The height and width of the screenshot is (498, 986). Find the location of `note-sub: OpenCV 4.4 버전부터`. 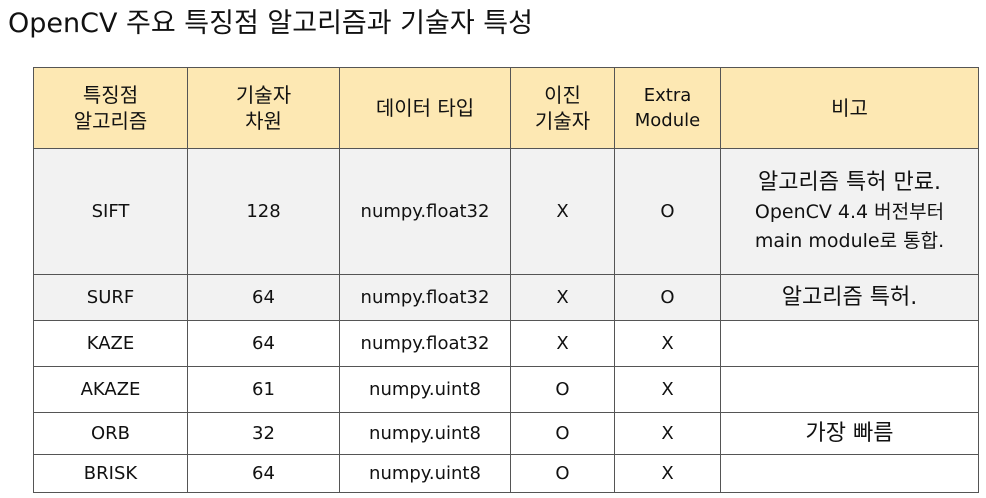

note-sub: OpenCV 4.4 버전부터 is located at coordinates (849, 211).